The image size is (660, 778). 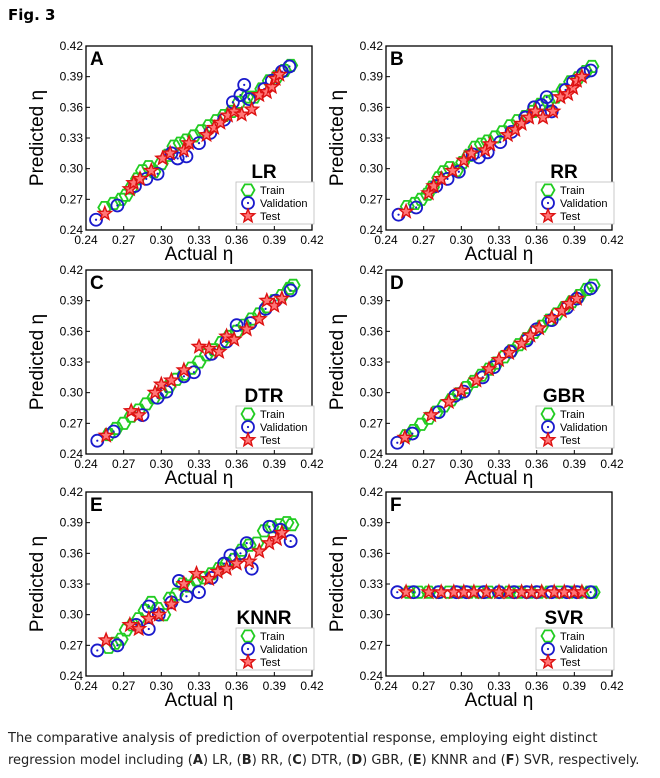 What do you see at coordinates (263, 396) in the screenshot?
I see `model-label: DTR` at bounding box center [263, 396].